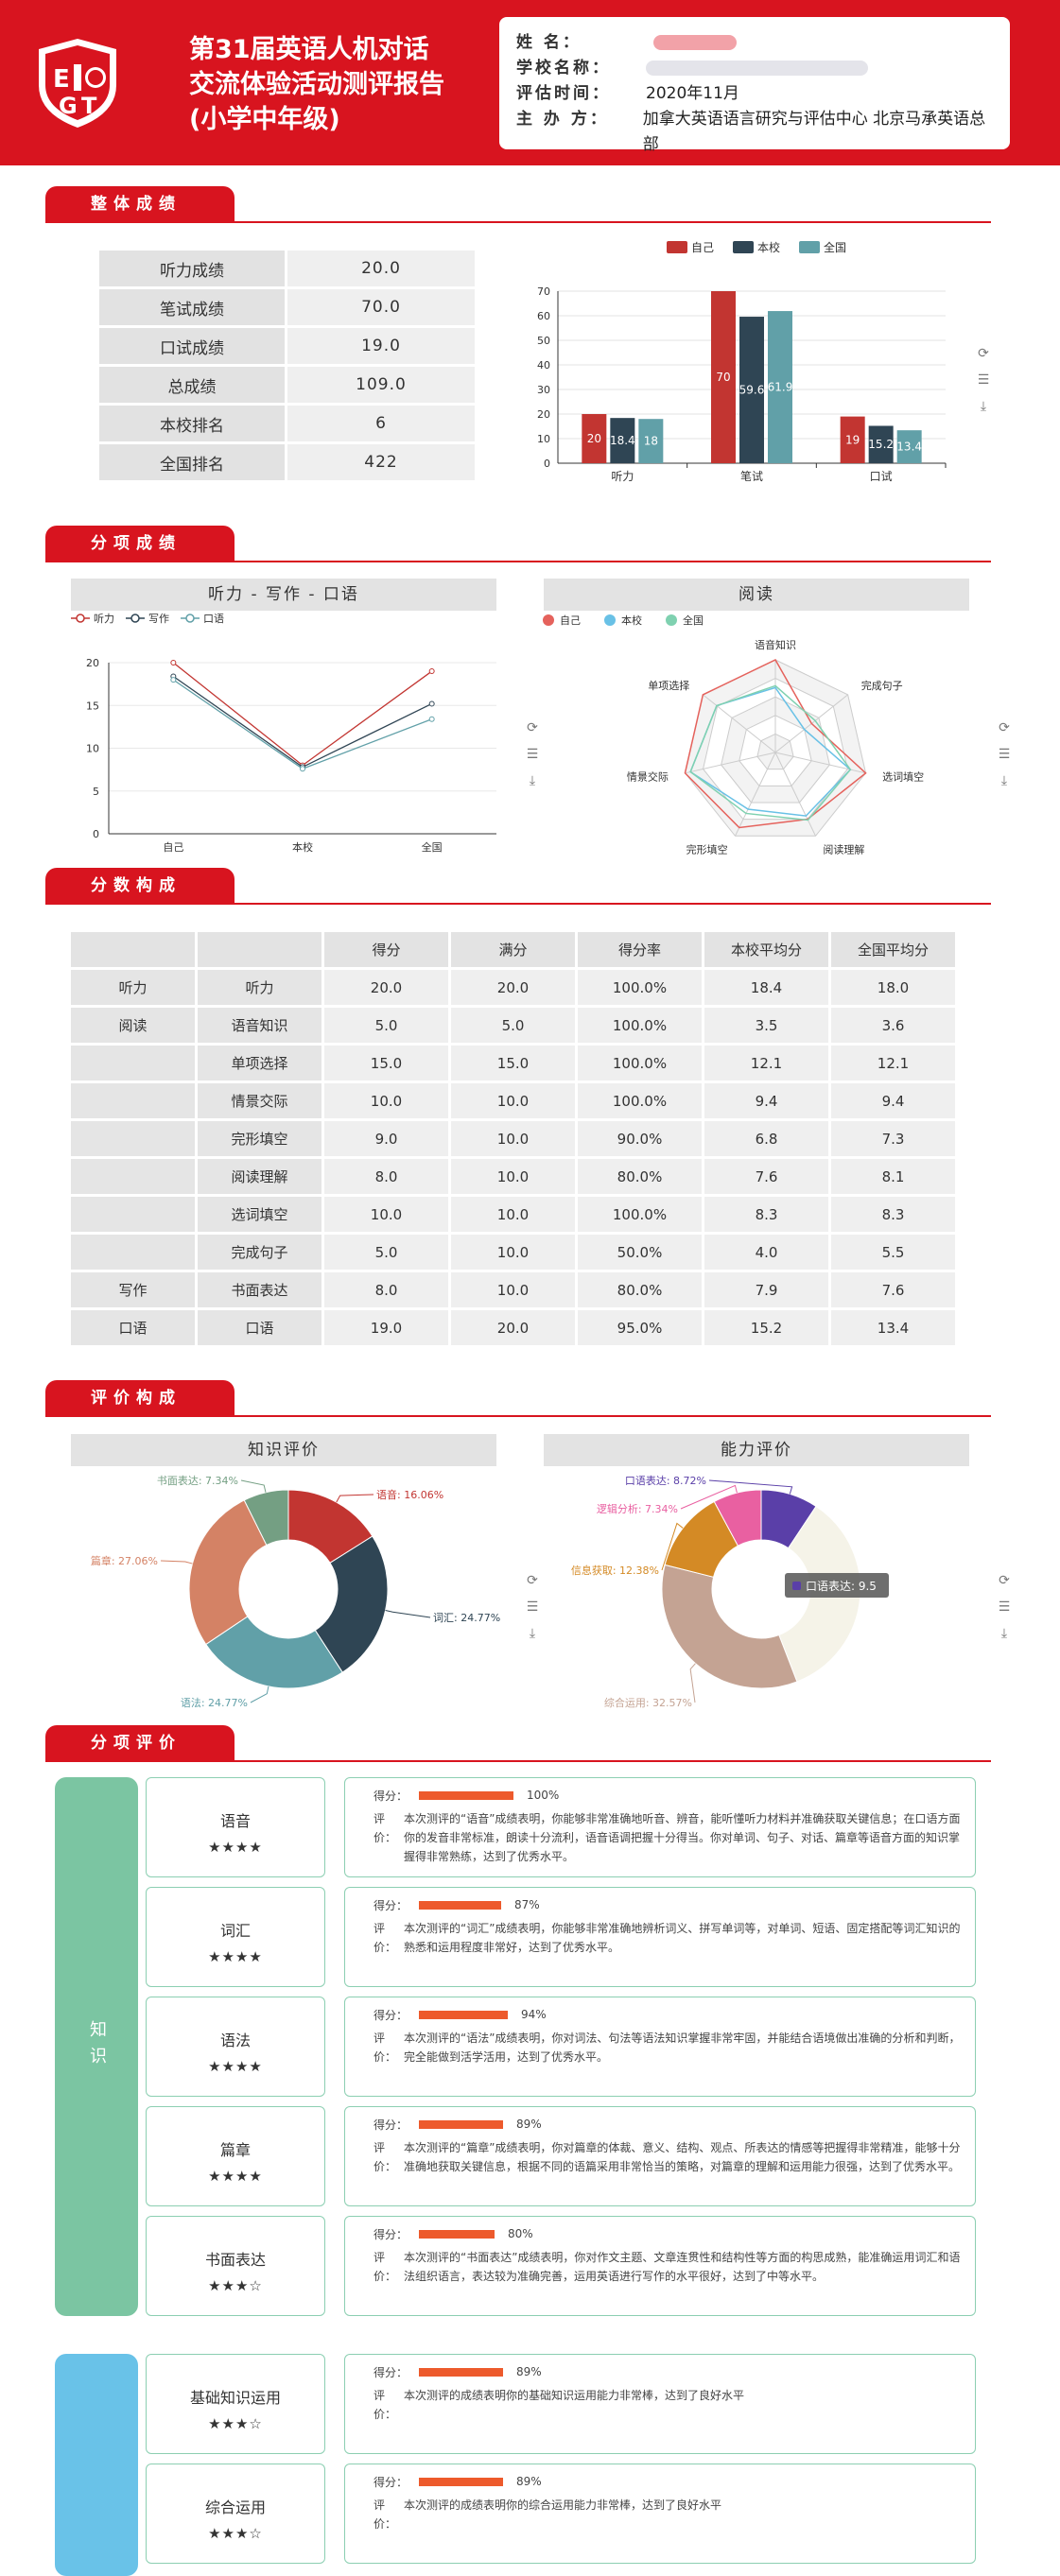 The width and height of the screenshot is (1060, 2576). I want to click on header-cell: 得分, so click(386, 949).